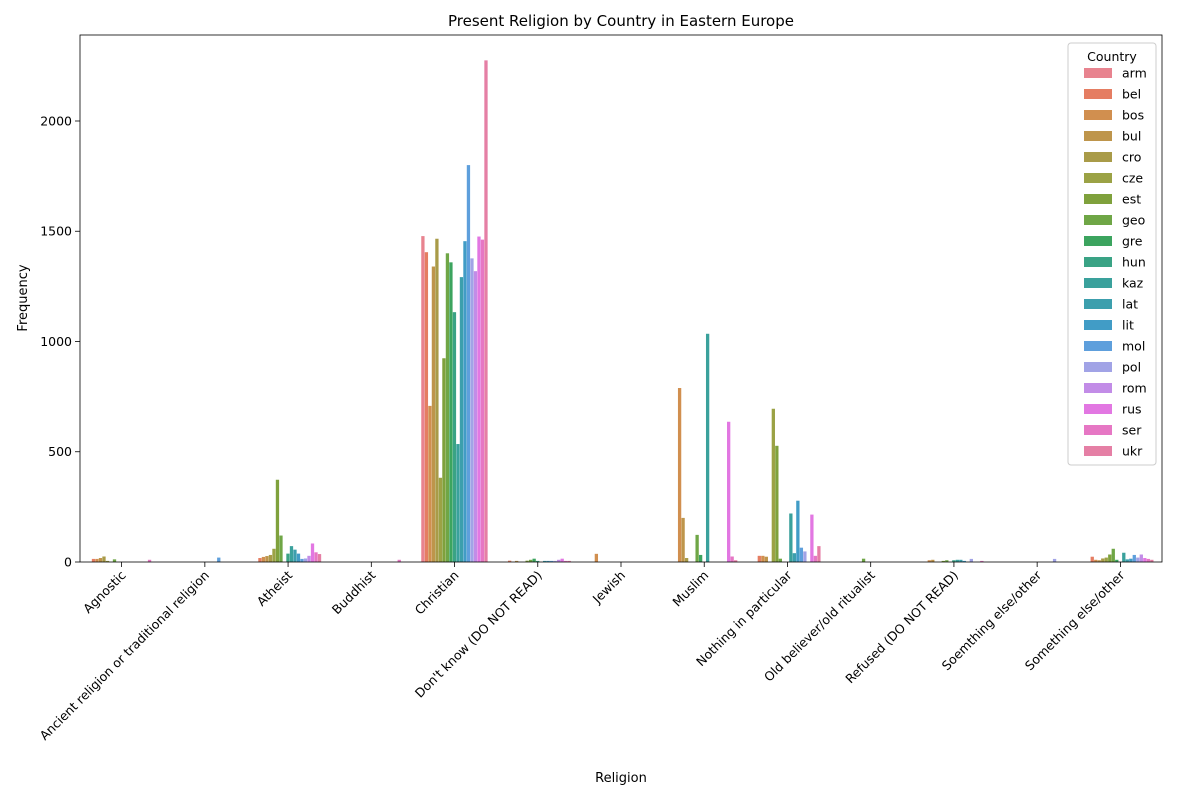 This screenshot has height=800, width=1200. What do you see at coordinates (1098, 178) in the screenshot?
I see `legend-swatch-cze` at bounding box center [1098, 178].